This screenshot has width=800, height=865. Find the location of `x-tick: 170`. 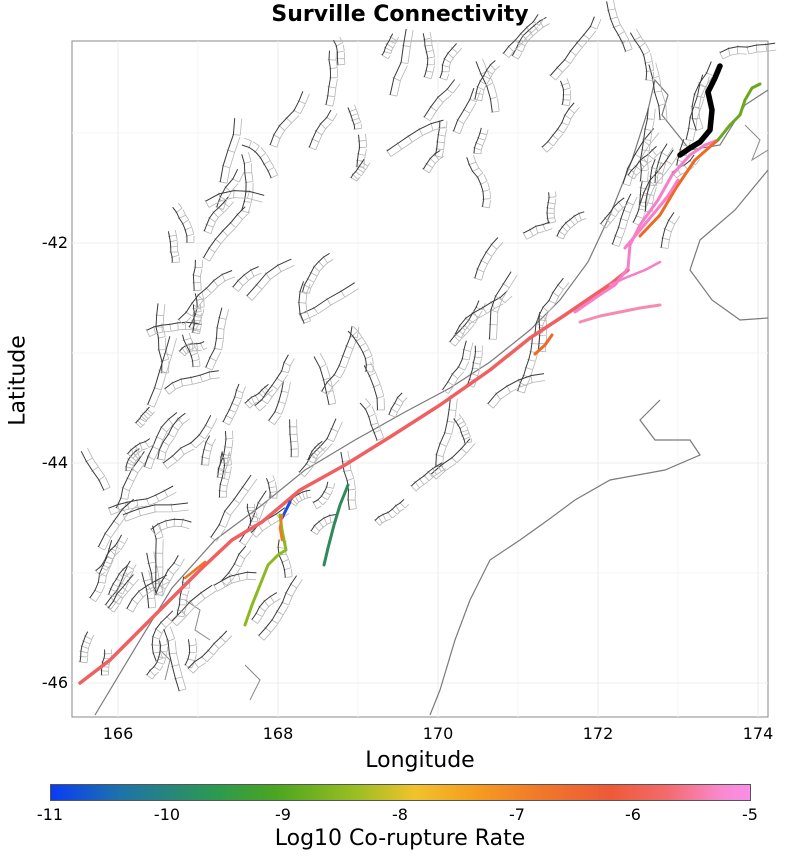

x-tick: 170 is located at coordinates (438, 733).